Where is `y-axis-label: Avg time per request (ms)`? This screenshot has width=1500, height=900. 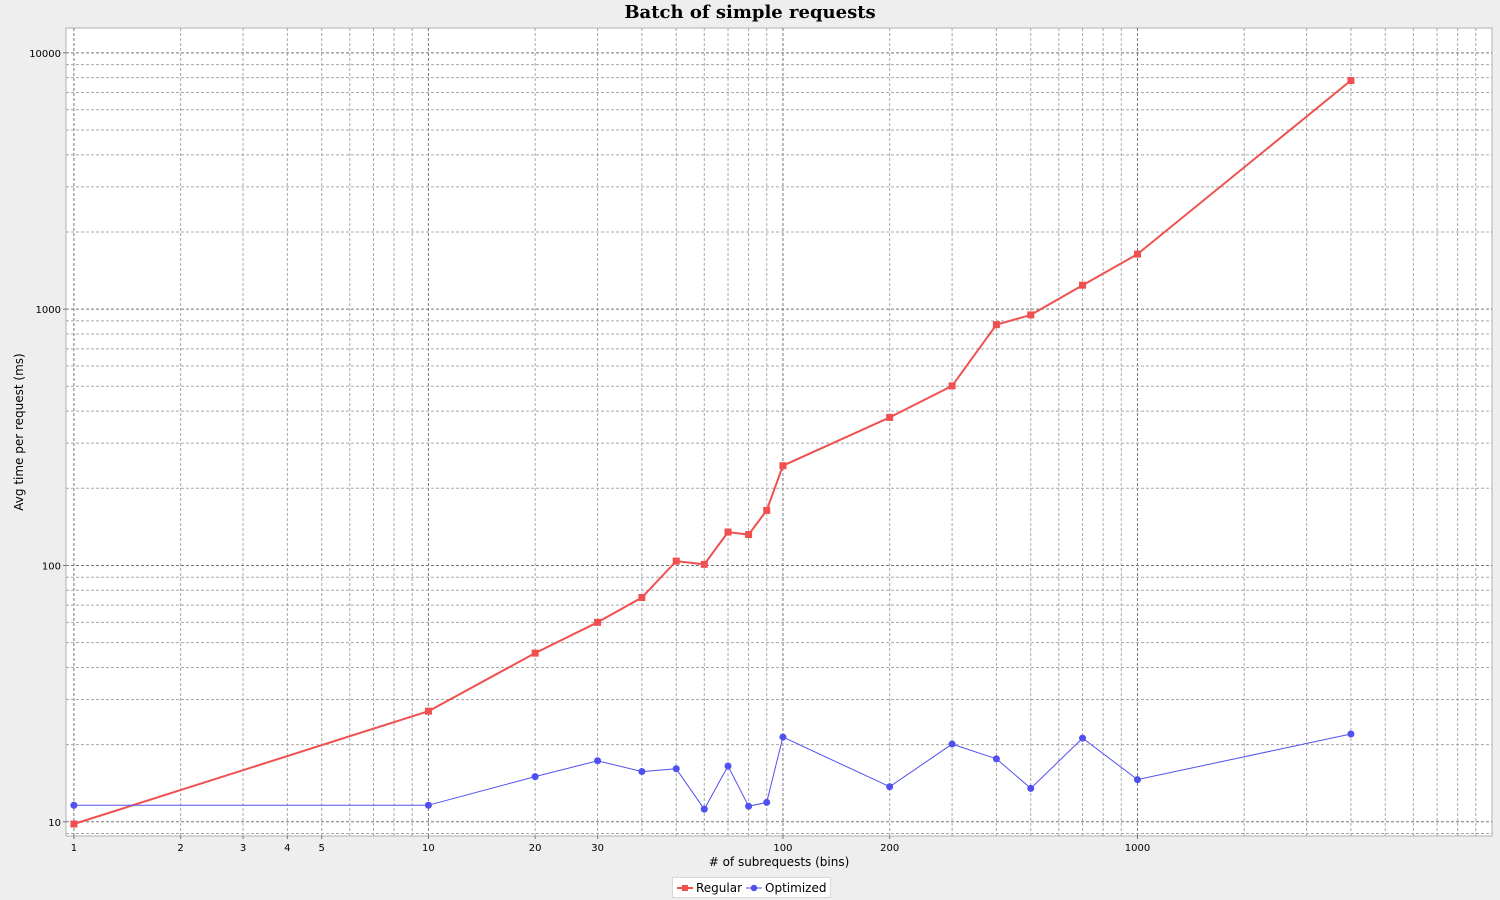
y-axis-label: Avg time per request (ms) is located at coordinates (19, 431).